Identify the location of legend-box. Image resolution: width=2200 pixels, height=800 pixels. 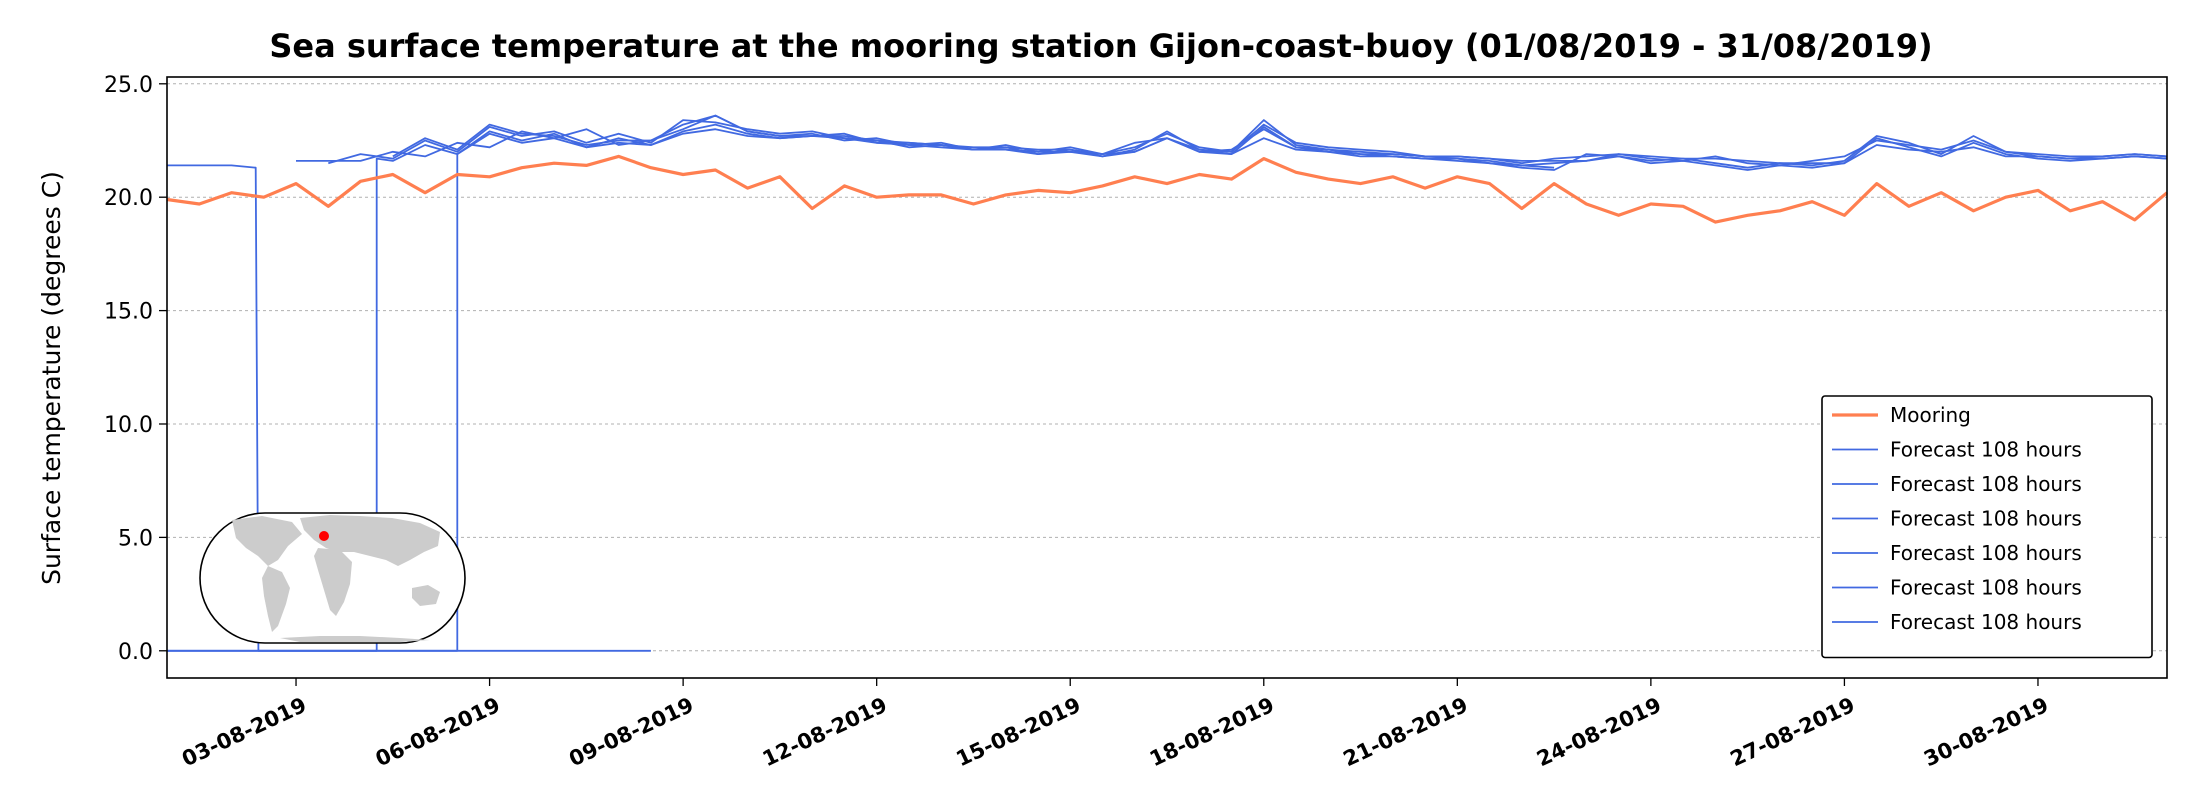
(1987, 527).